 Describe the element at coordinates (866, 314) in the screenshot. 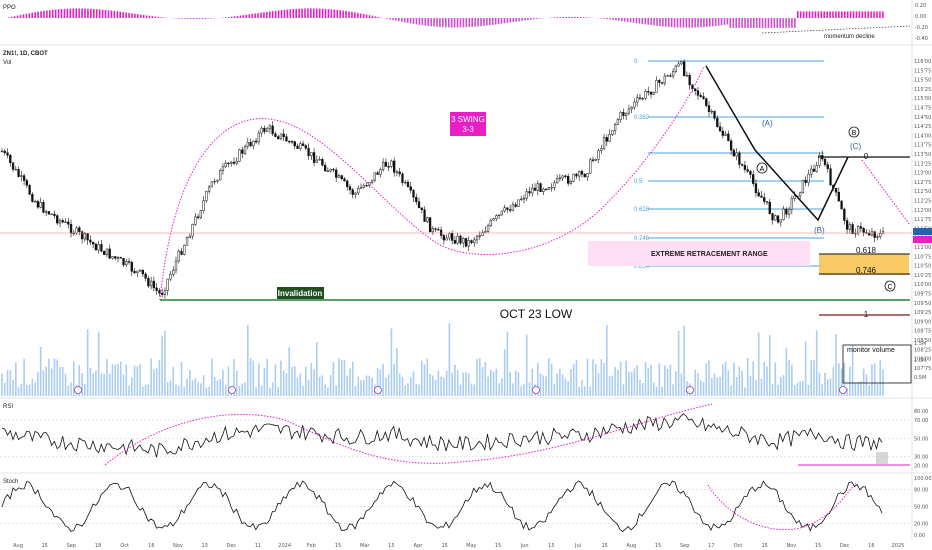

I see `projection-label: 1` at that location.